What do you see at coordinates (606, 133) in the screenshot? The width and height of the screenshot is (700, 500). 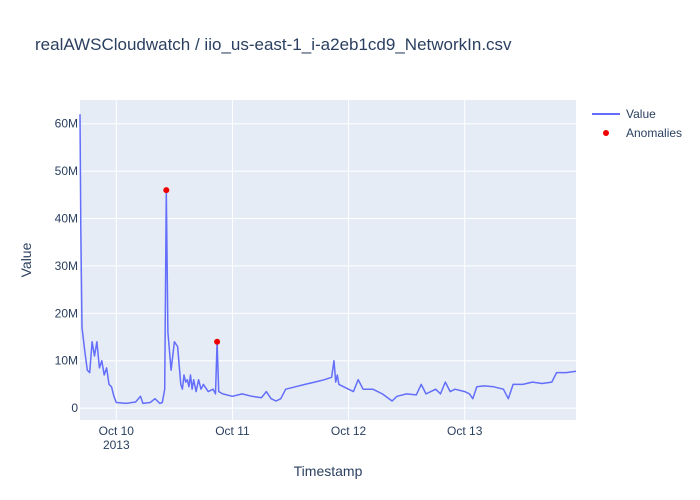 I see `legend-anomalies-swatch` at bounding box center [606, 133].